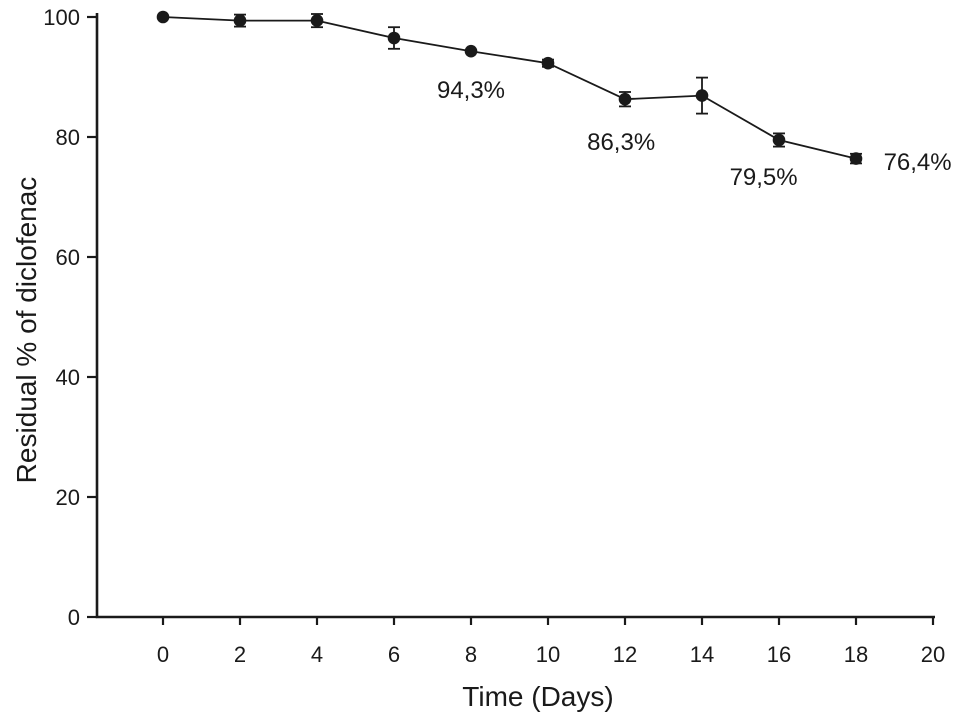 Image resolution: width=960 pixels, height=717 pixels. Describe the element at coordinates (621, 142) in the screenshot. I see `data-label: 86,3%` at that location.